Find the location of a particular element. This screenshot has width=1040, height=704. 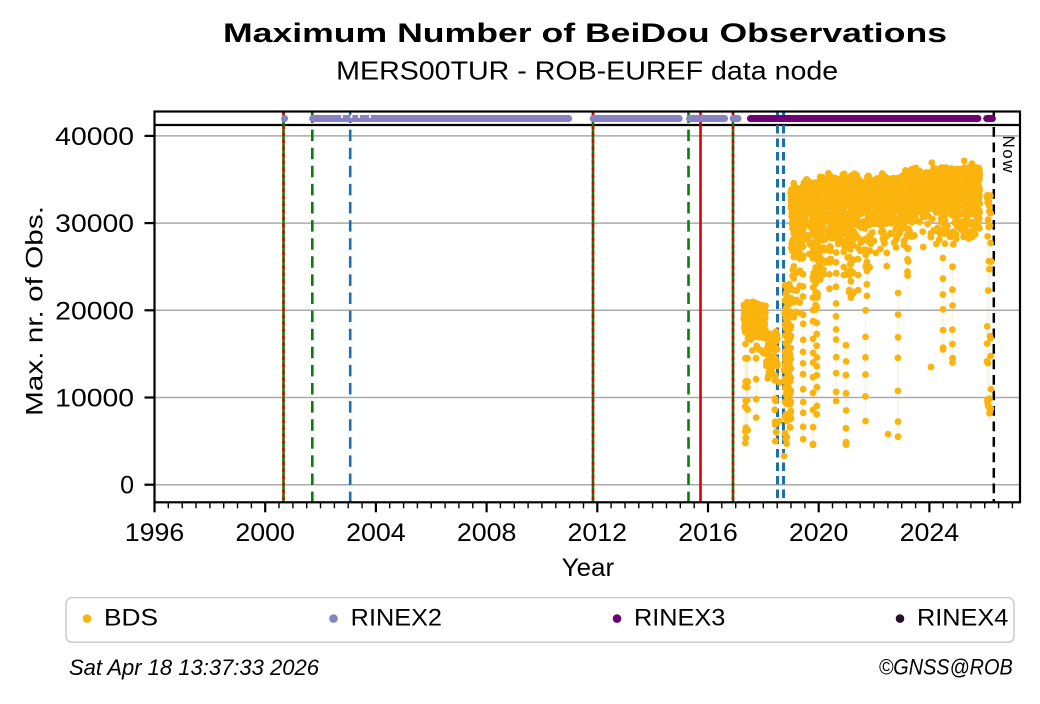

svg-text: RINEX2 is located at coordinates (396, 617).